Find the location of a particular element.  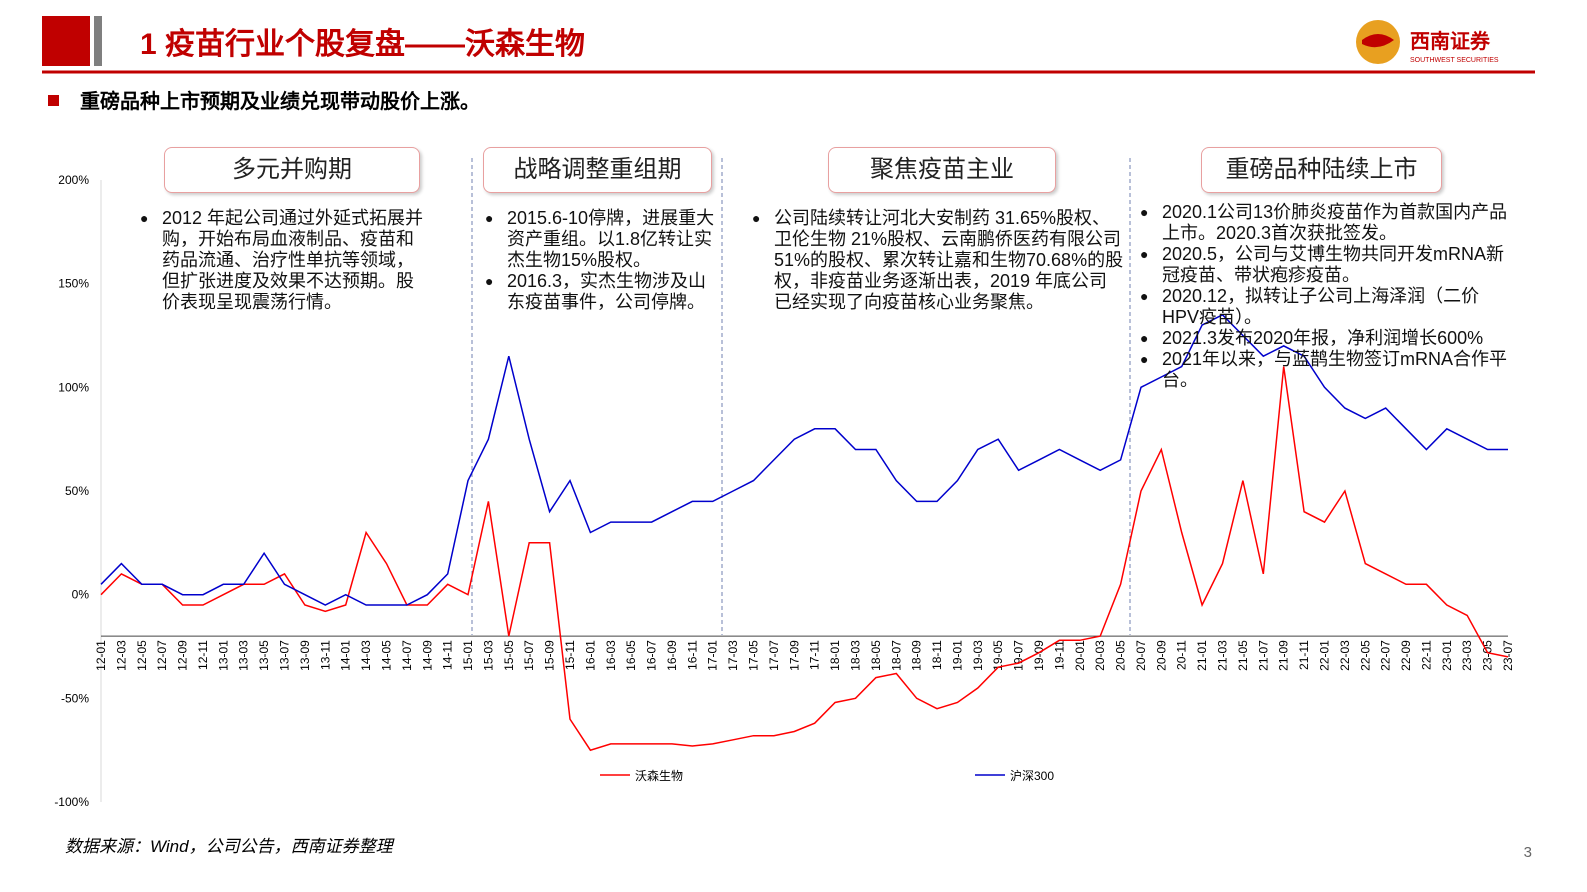

x-tick-label: 15-07 is located at coordinates (529, 655).